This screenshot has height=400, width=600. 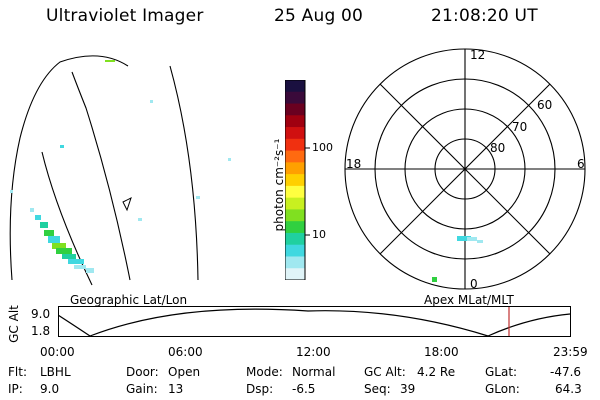 What do you see at coordinates (17, 372) in the screenshot?
I see `filter-label: Flt:` at bounding box center [17, 372].